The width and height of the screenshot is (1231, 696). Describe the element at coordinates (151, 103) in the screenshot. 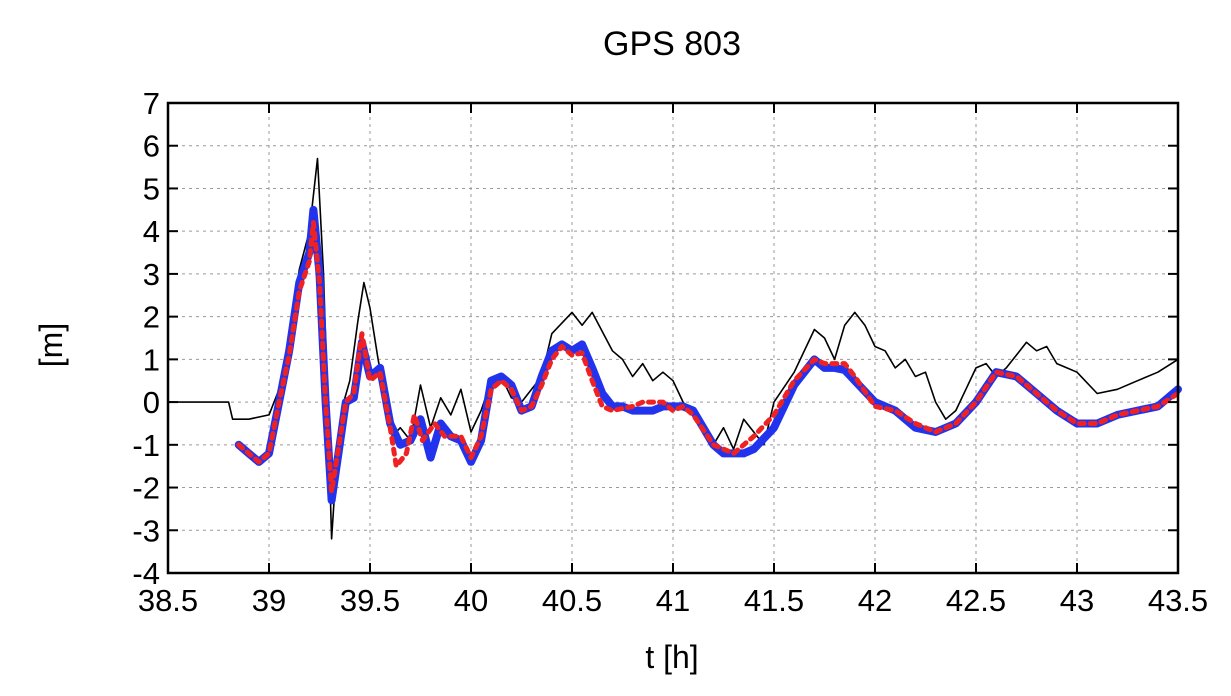

I see `y-tick-label: 7` at that location.